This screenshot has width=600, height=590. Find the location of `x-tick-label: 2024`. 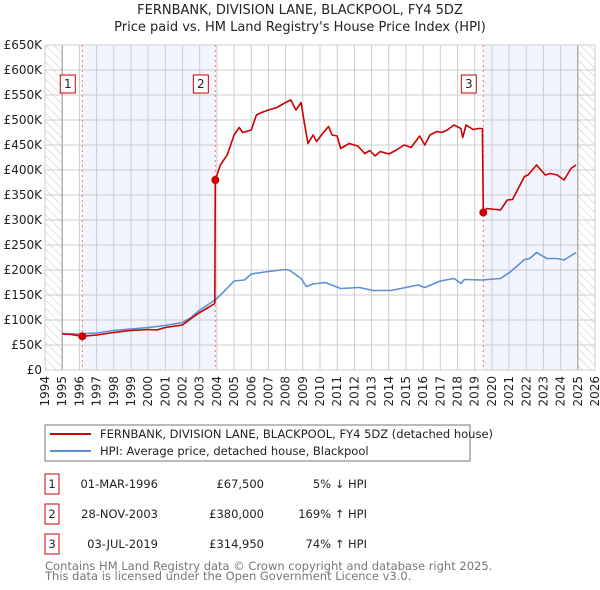

x-tick-label: 2024 is located at coordinates (561, 391).